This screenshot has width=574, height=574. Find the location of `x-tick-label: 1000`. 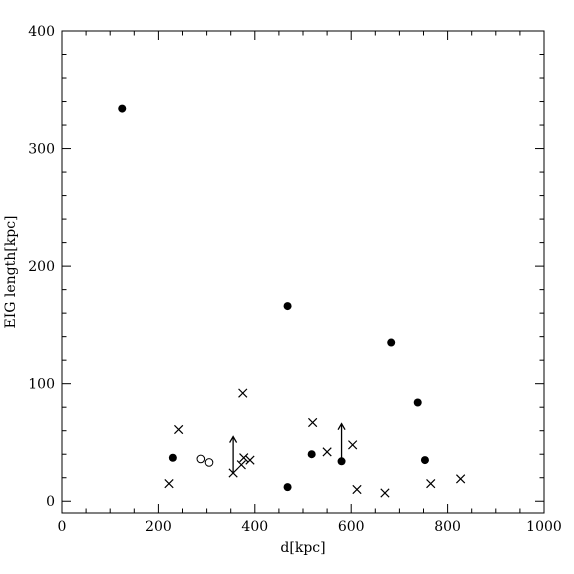

x-tick-label: 1000 is located at coordinates (544, 527).